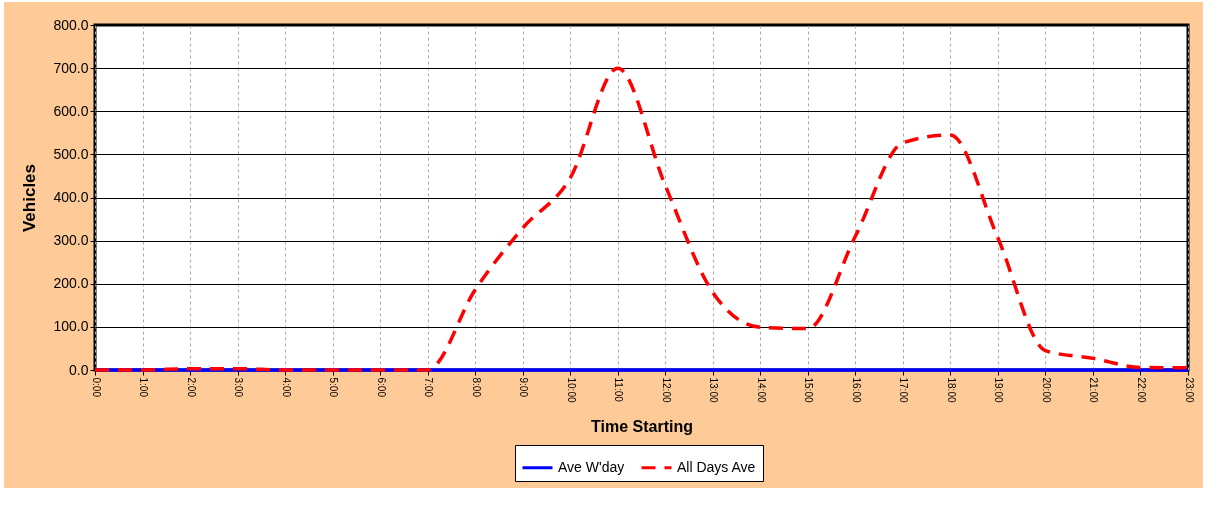 This screenshot has height=506, width=1224. Describe the element at coordinates (809, 390) in the screenshot. I see `x-tick-label: 15:00` at that location.